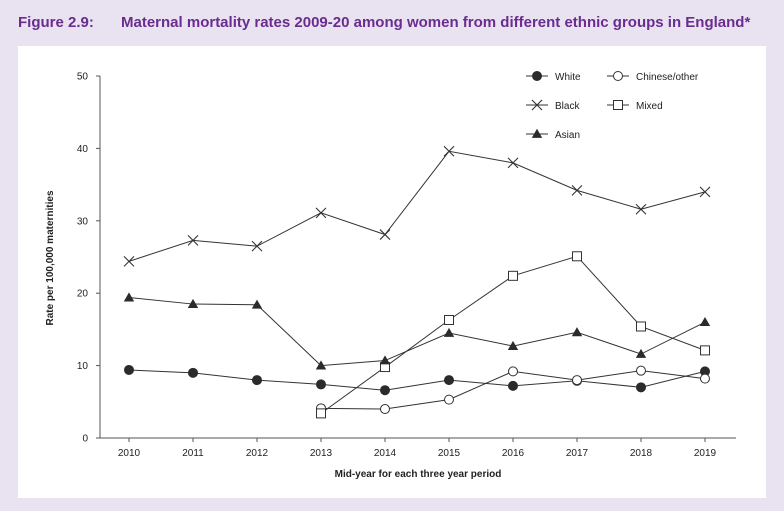 The image size is (784, 511). Describe the element at coordinates (513, 453) in the screenshot. I see `x-tick-label: 2016` at that location.